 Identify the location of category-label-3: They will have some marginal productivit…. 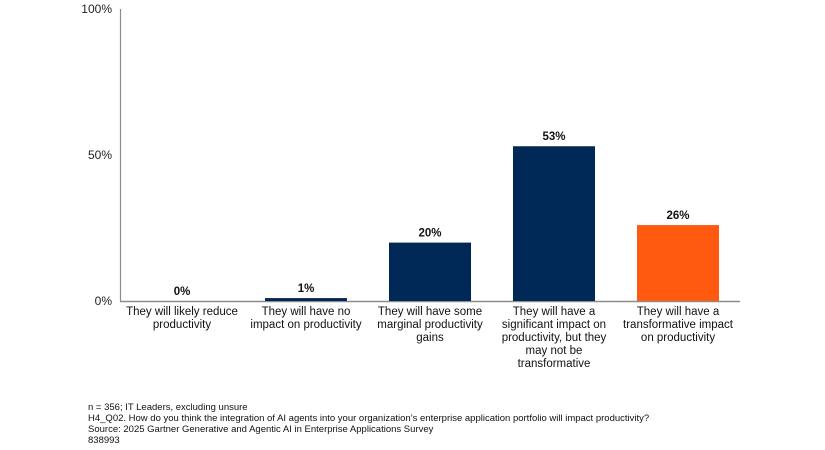
(430, 325).